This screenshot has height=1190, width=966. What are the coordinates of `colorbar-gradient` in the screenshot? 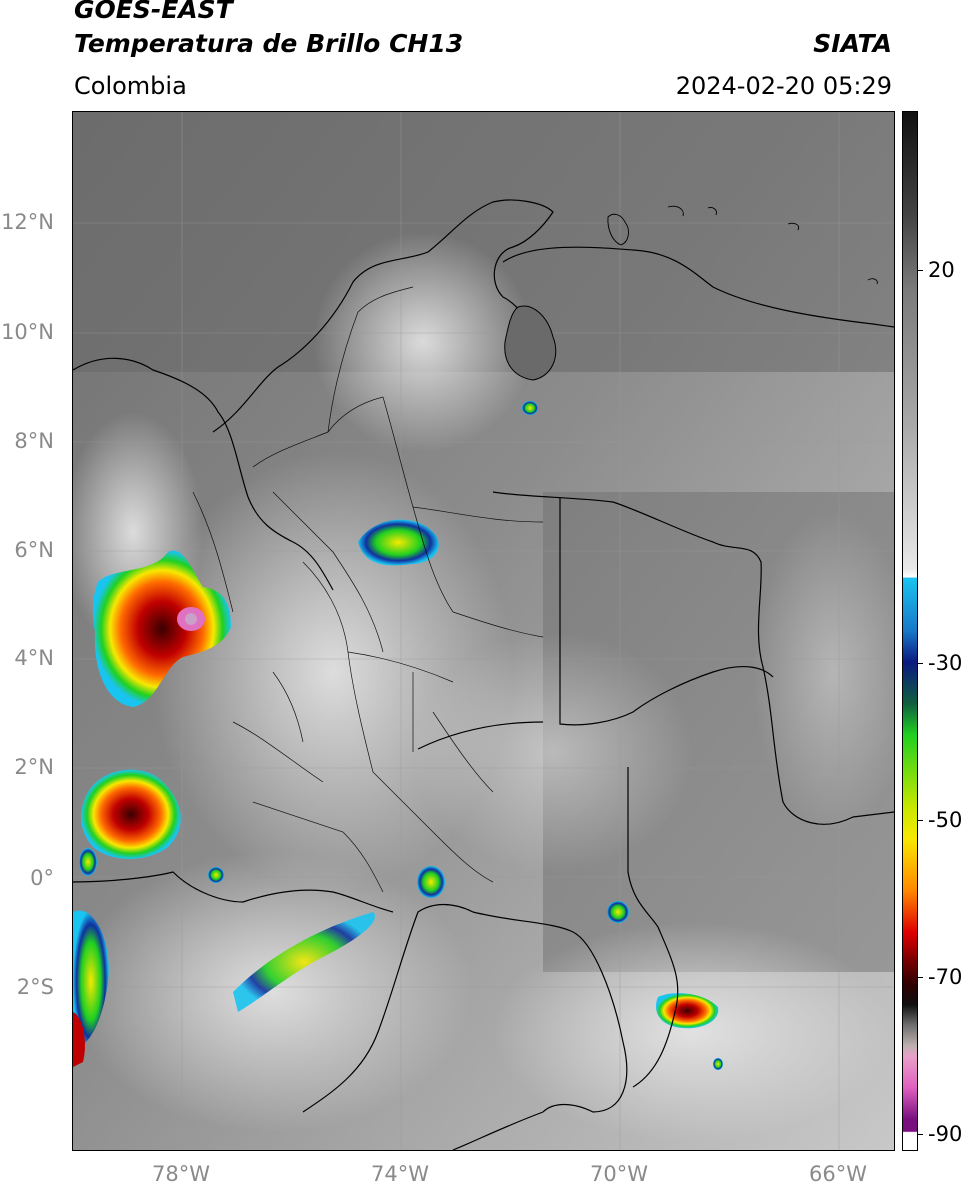 It's located at (910, 631).